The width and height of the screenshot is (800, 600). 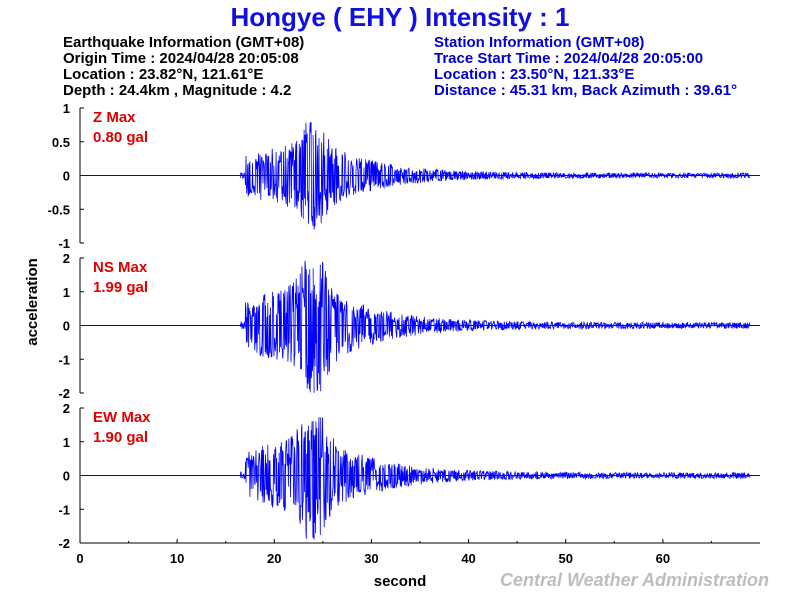 What do you see at coordinates (120, 137) in the screenshot?
I see `z-max-value: 0.80 gal` at bounding box center [120, 137].